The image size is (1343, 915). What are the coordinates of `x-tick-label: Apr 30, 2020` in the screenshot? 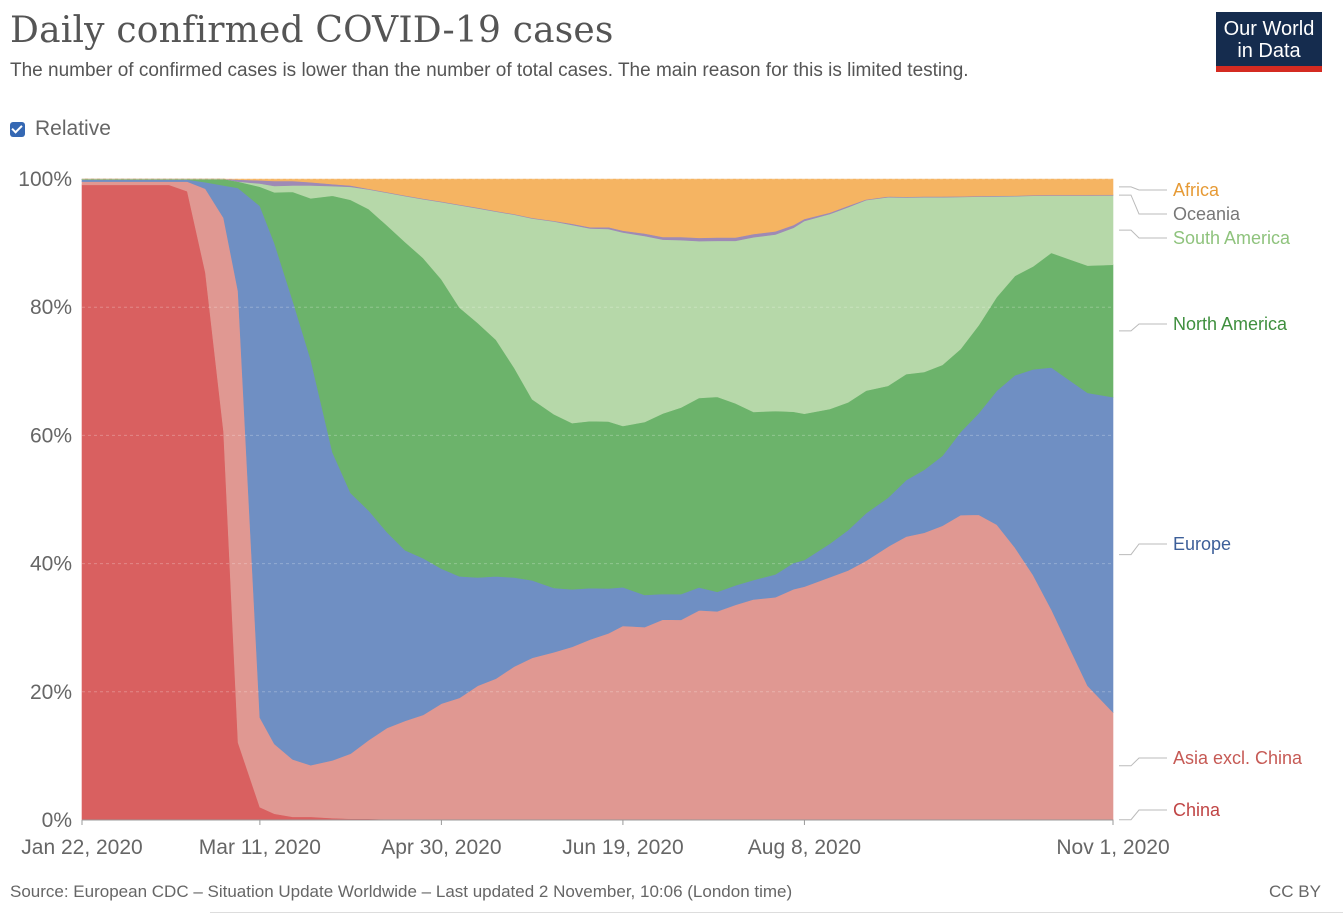 It's located at (441, 847).